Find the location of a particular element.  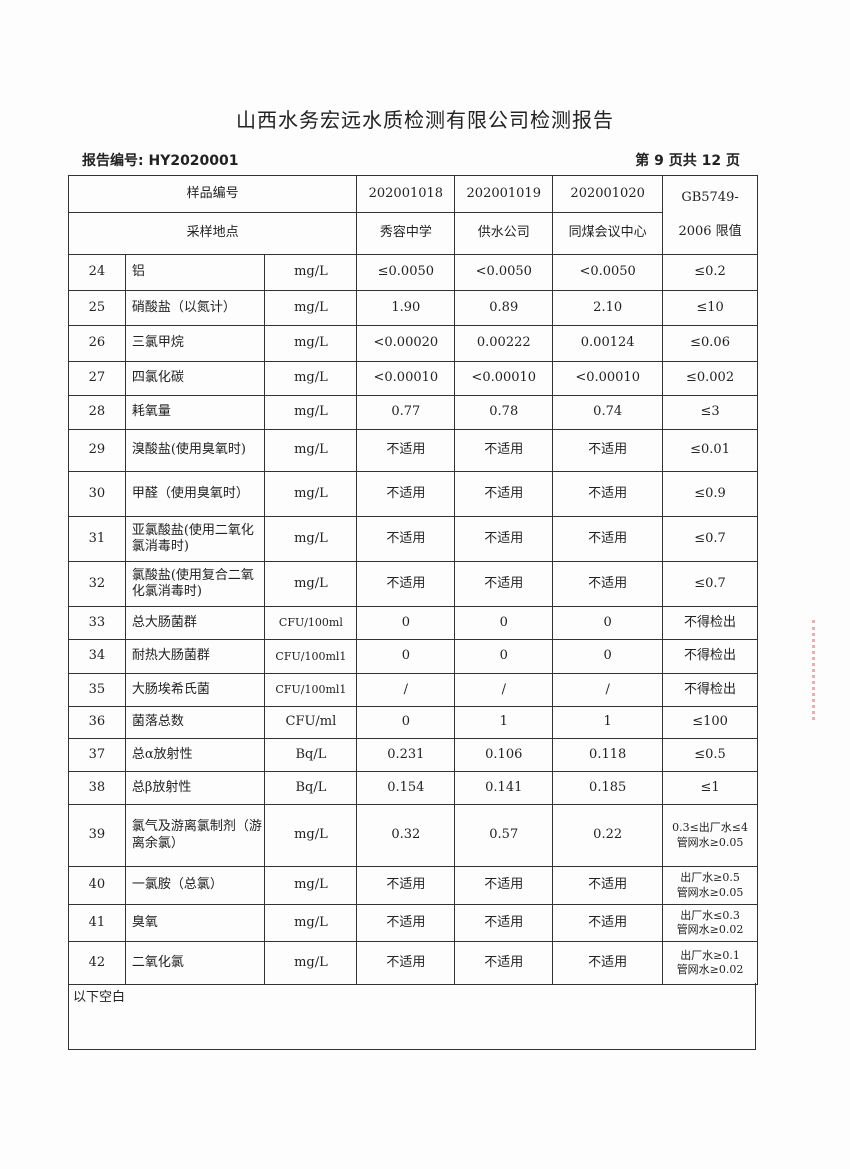

value: <0.00020 is located at coordinates (406, 343).